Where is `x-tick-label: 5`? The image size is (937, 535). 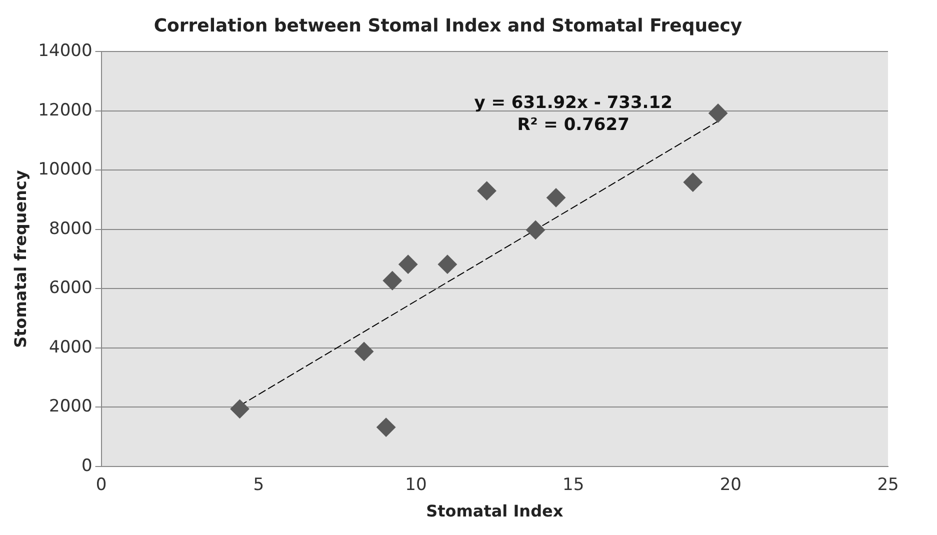
x-tick-label: 5 is located at coordinates (258, 485).